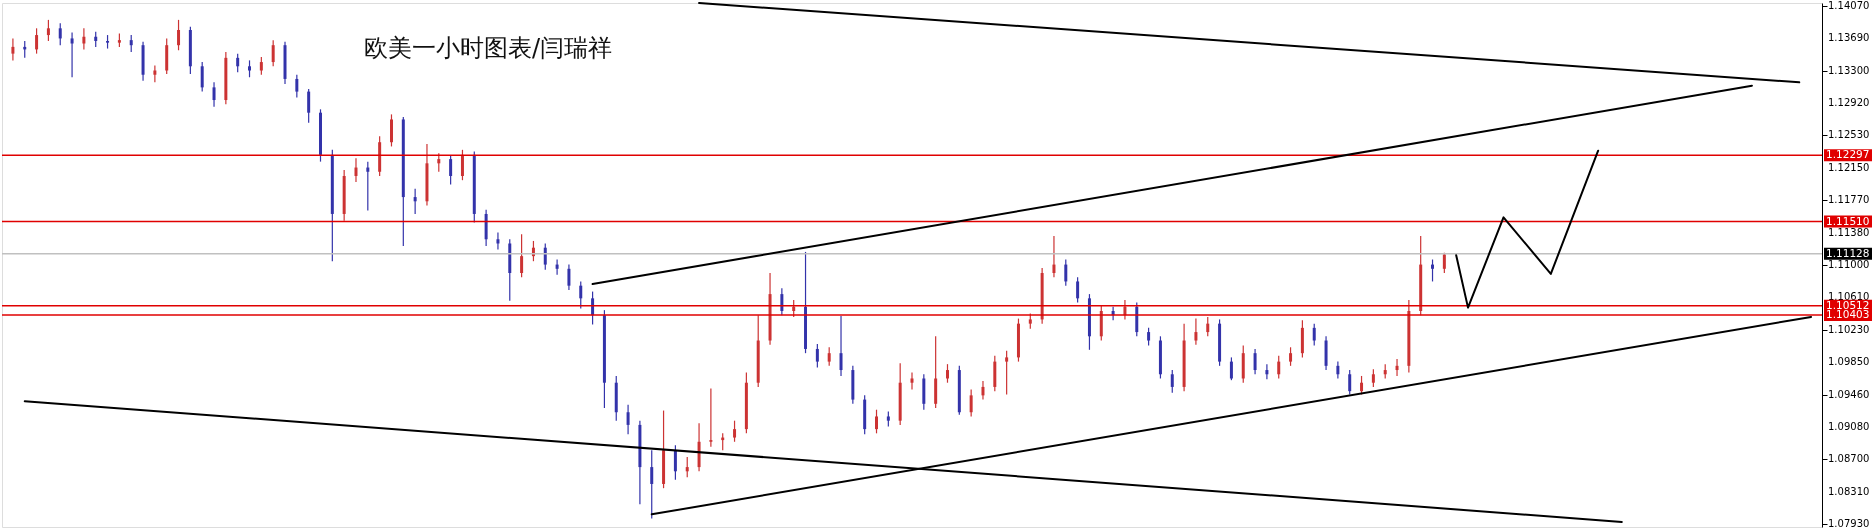 The width and height of the screenshot is (1874, 530). What do you see at coordinates (1527, 229) in the screenshot?
I see `line-series` at bounding box center [1527, 229].